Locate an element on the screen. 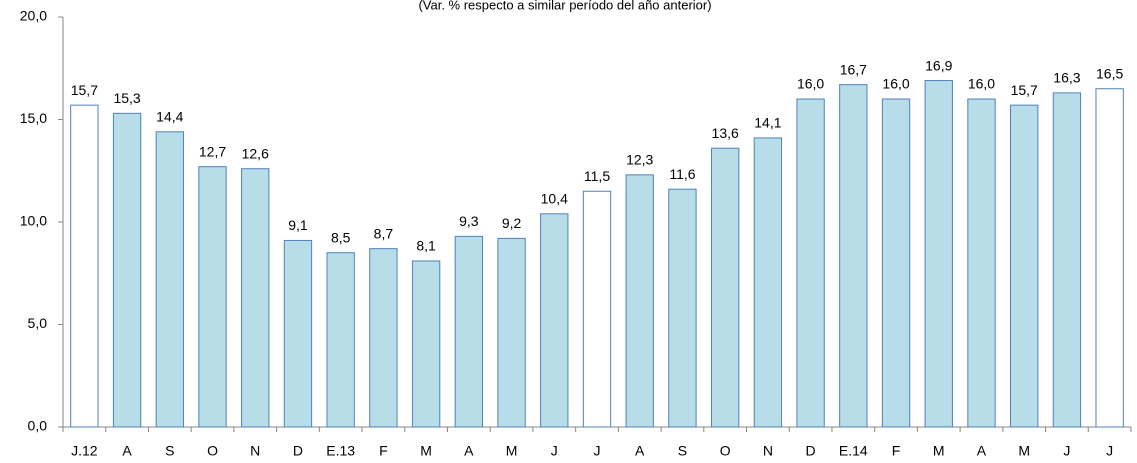 The width and height of the screenshot is (1137, 463). value-label: 16,9 is located at coordinates (938, 65).